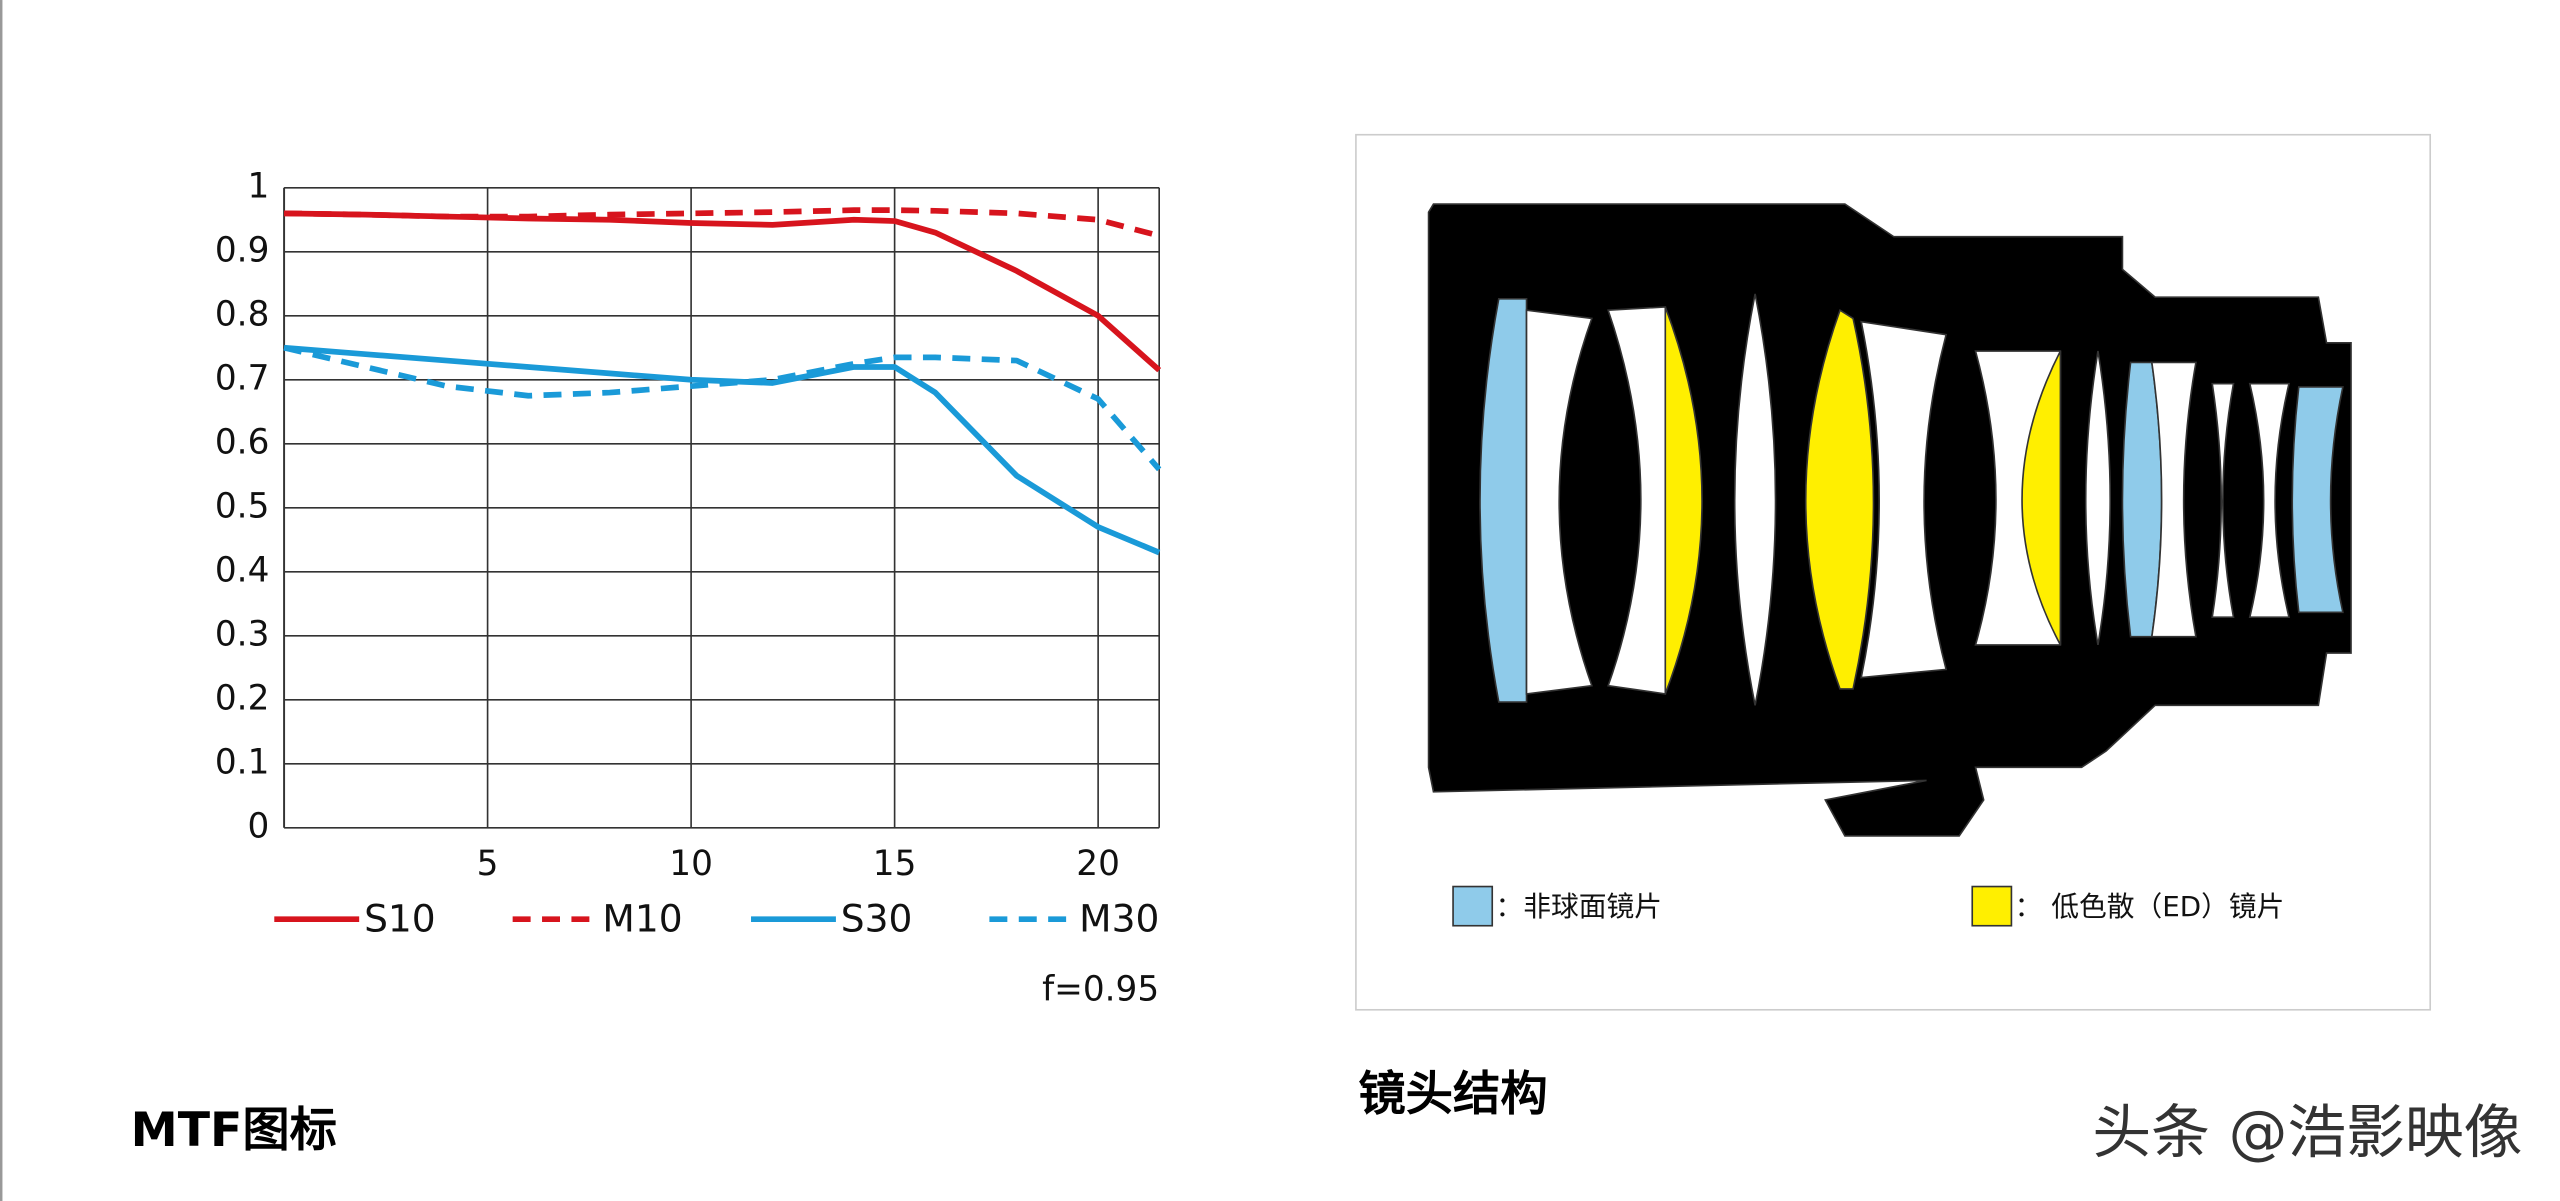 The height and width of the screenshot is (1201, 2560). Describe the element at coordinates (895, 864) in the screenshot. I see `x-tick-label: 15` at that location.